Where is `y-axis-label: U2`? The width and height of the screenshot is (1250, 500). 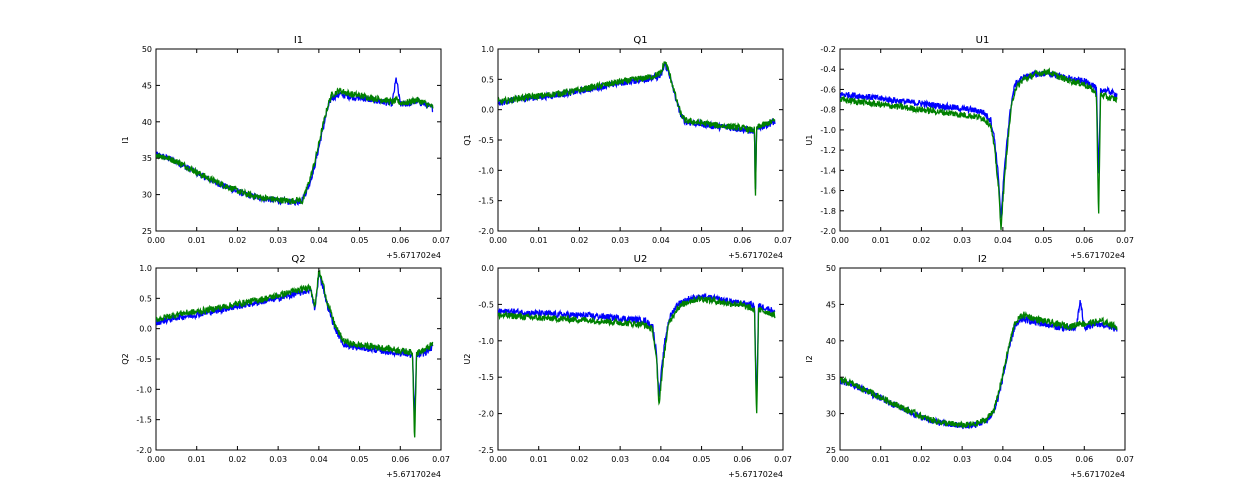 y-axis-label: U2 is located at coordinates (467, 359).